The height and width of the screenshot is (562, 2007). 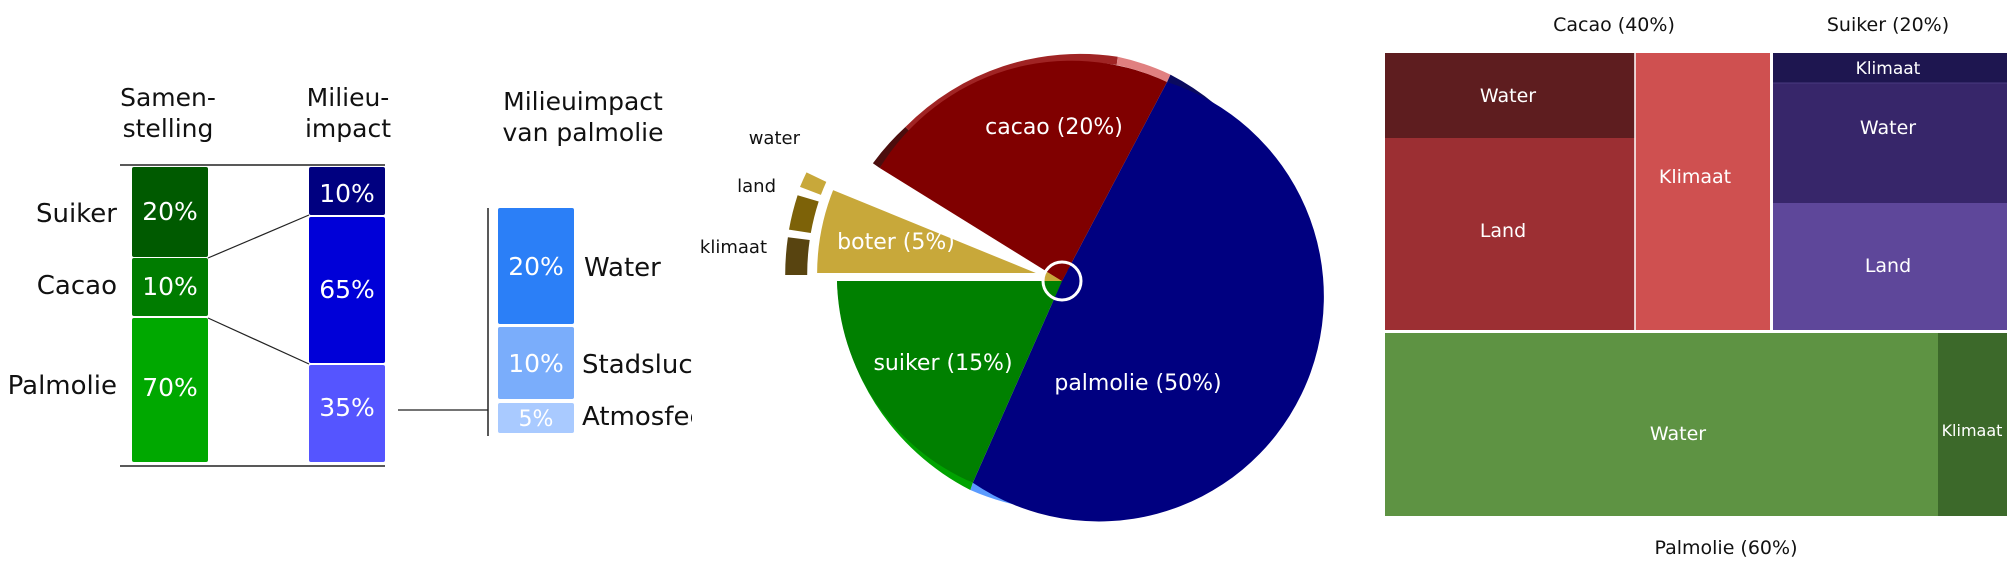 What do you see at coordinates (1137, 383) in the screenshot?
I see `slice-label-palmolie: palmolie (50%)` at bounding box center [1137, 383].